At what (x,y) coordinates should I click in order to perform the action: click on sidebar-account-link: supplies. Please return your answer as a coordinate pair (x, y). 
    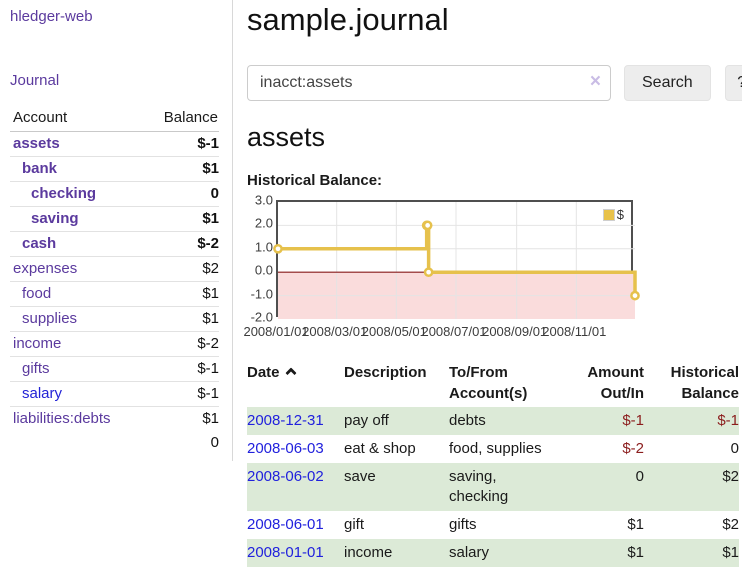
    Looking at the image, I should click on (50, 318).